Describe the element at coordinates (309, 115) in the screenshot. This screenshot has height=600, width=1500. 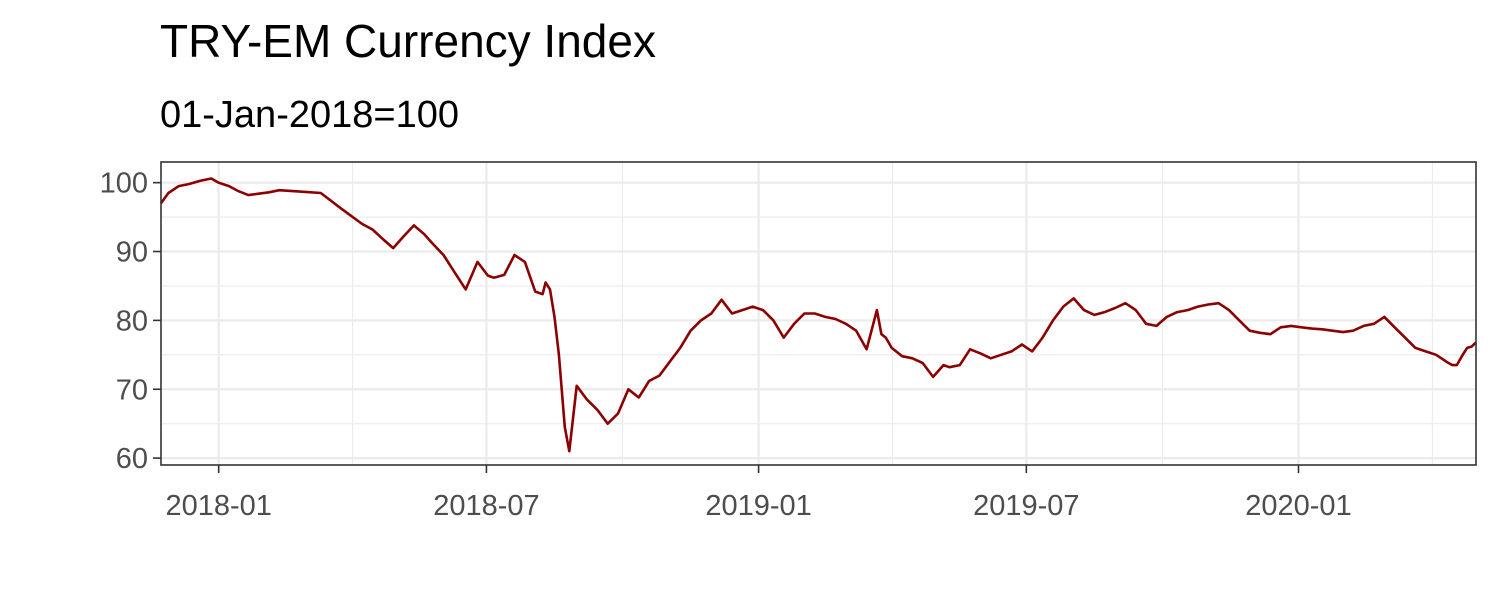
I see `chart-subtitle: 01-Jan-2018=100` at that location.